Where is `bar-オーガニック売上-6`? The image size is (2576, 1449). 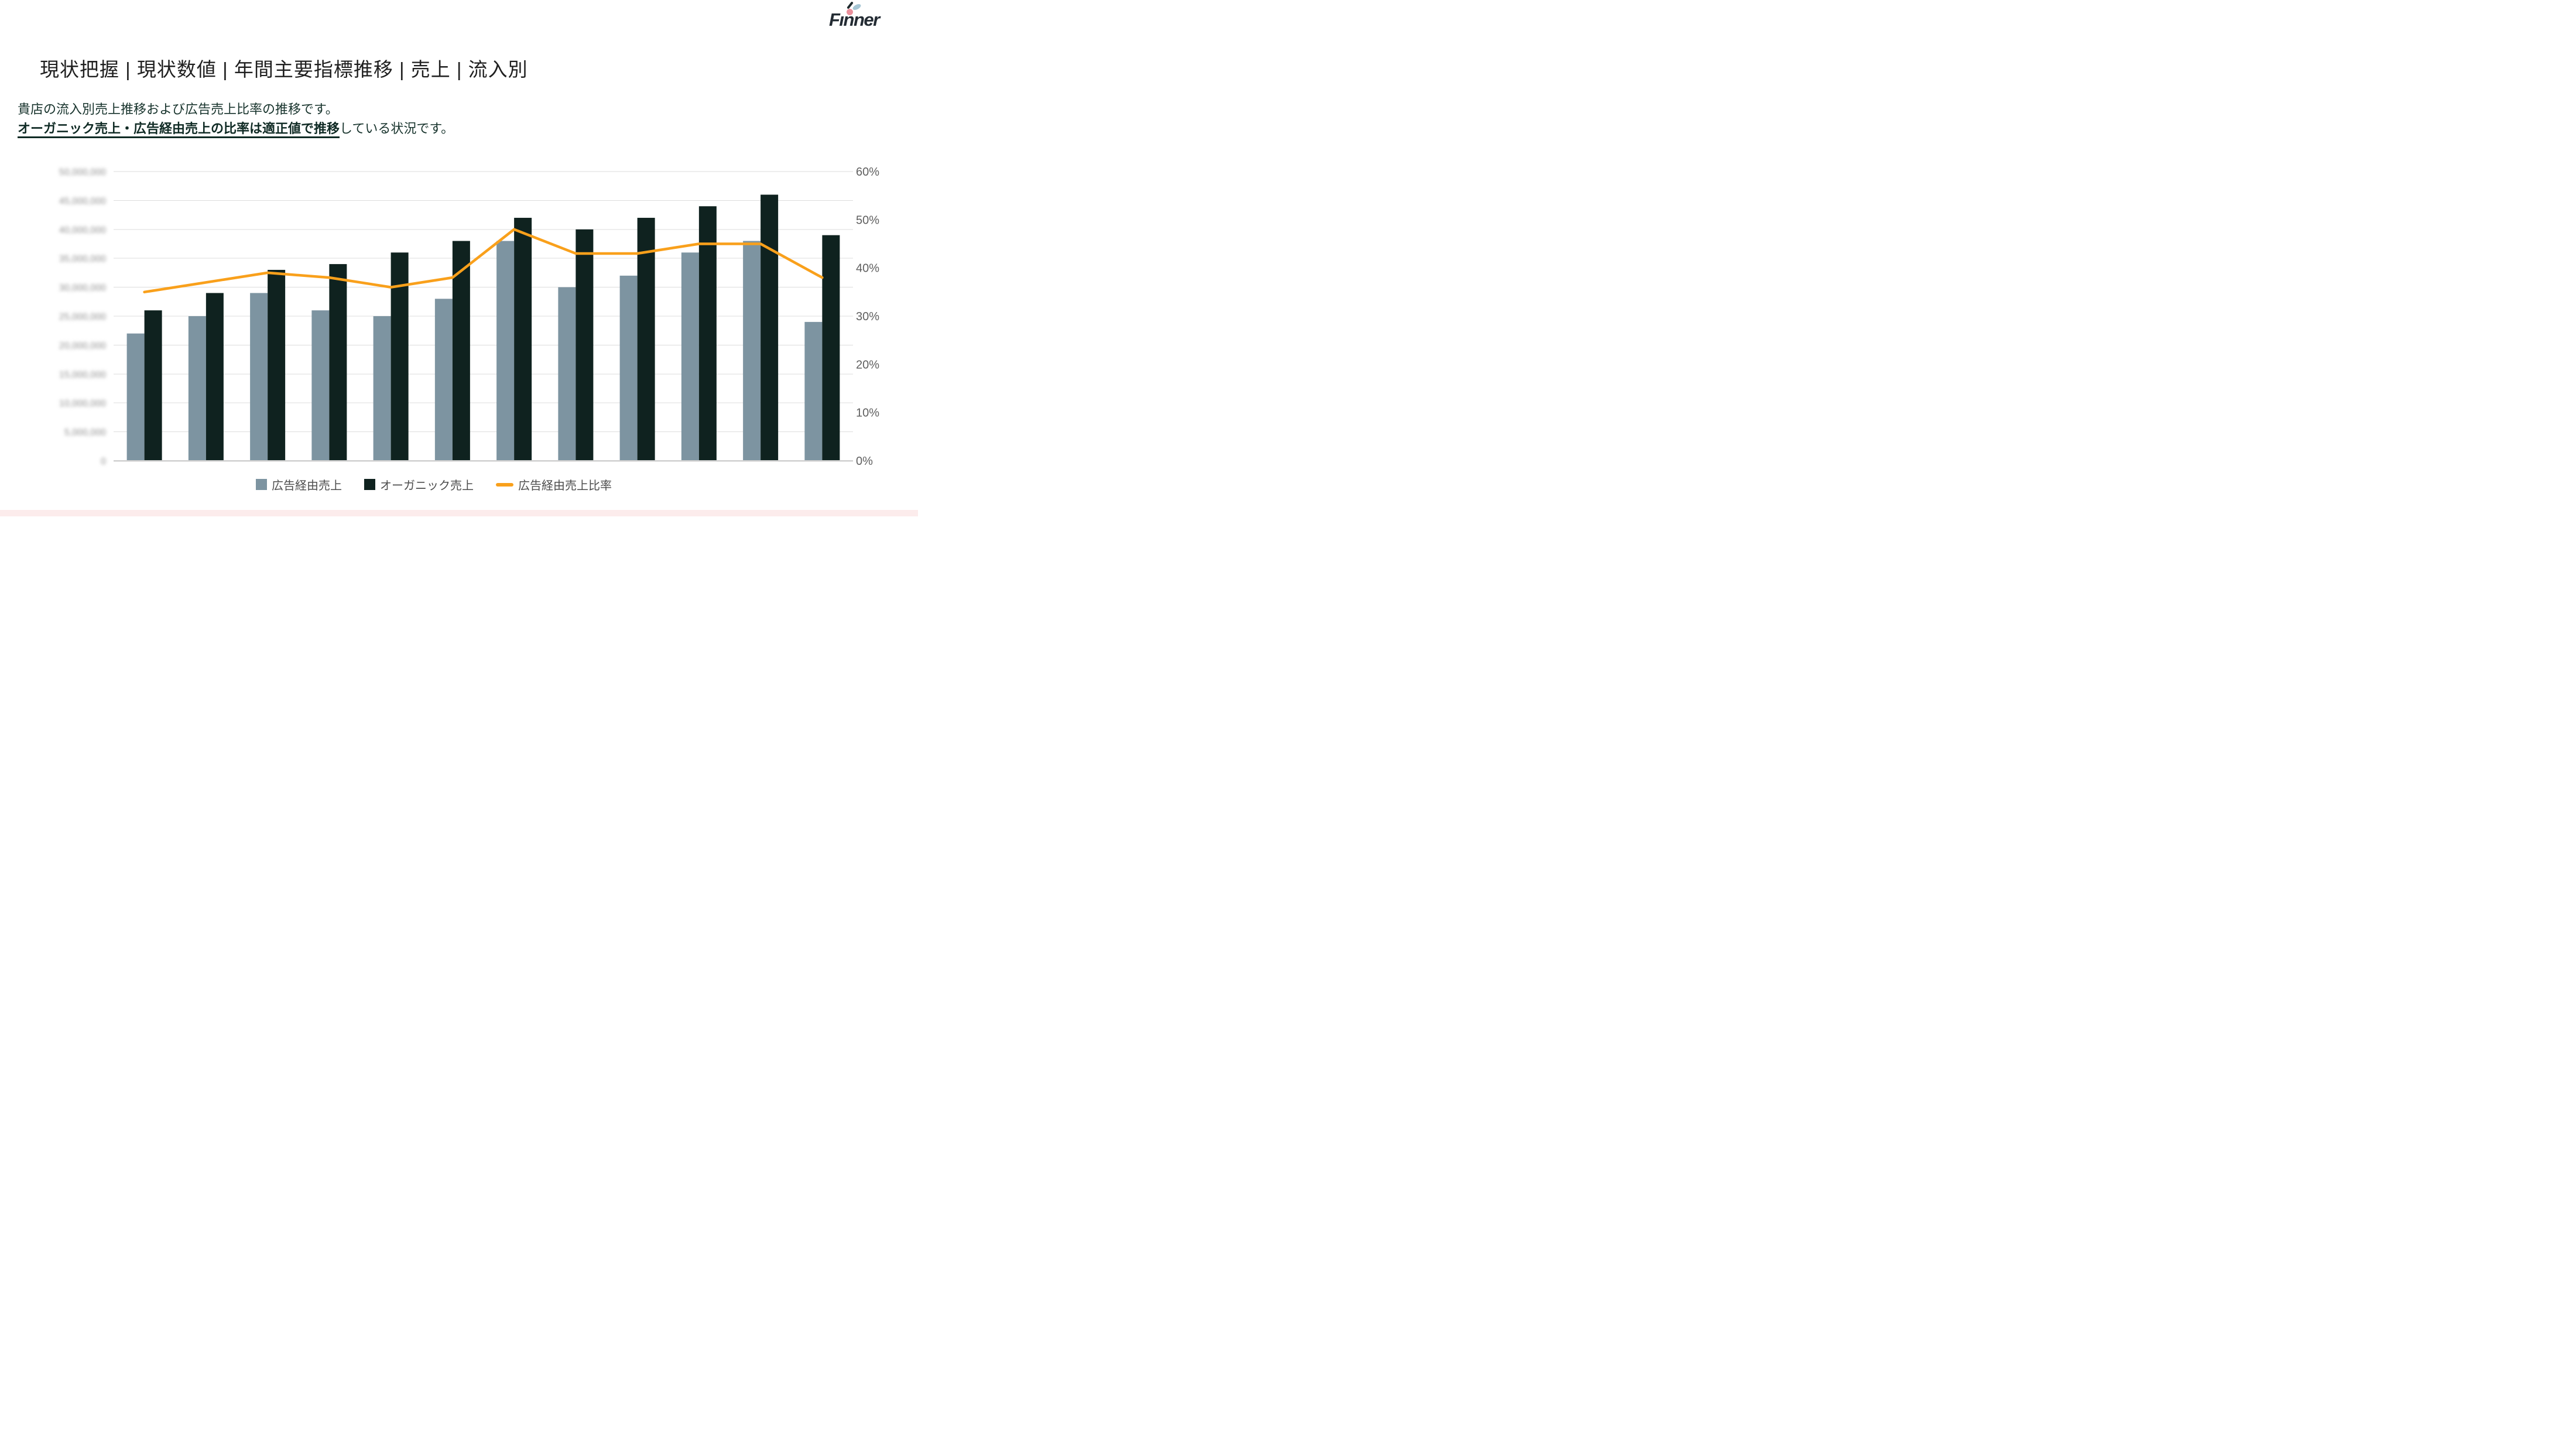 bar-オーガニック売上-6 is located at coordinates (461, 351).